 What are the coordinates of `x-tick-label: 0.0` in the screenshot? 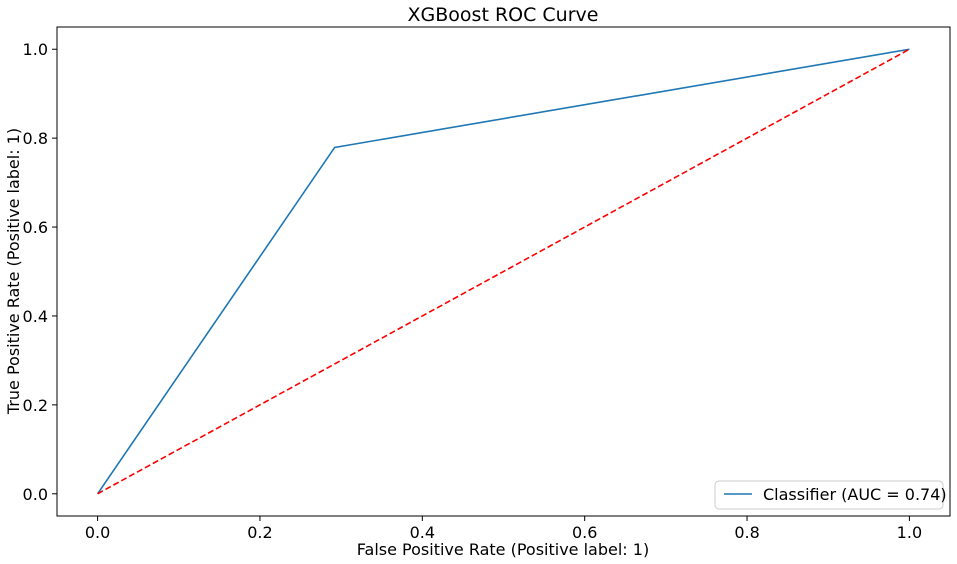 It's located at (97, 532).